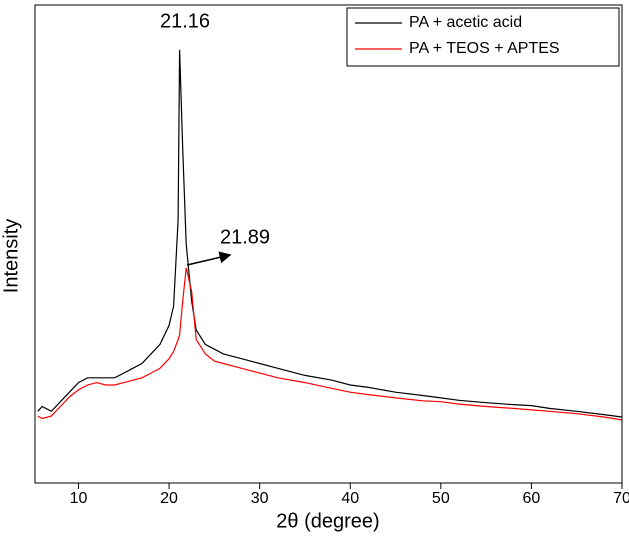  Describe the element at coordinates (169, 498) in the screenshot. I see `x-tick-label: 20` at that location.